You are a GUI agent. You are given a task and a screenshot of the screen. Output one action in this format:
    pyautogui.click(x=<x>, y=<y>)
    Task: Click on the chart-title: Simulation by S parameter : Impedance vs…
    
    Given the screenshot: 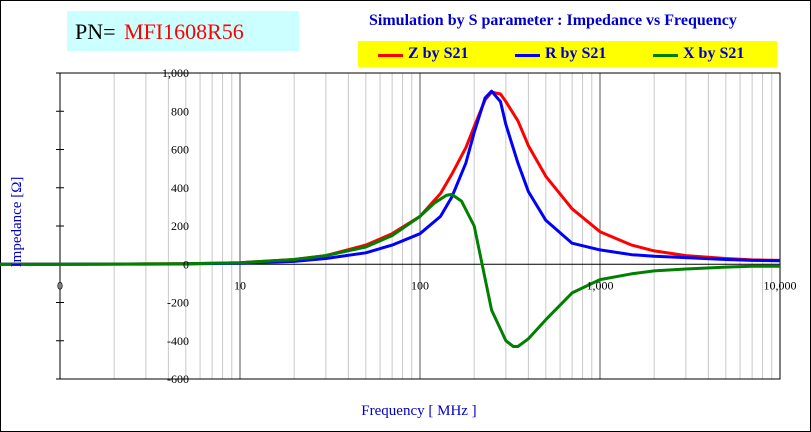 What is the action you would take?
    pyautogui.click(x=553, y=20)
    